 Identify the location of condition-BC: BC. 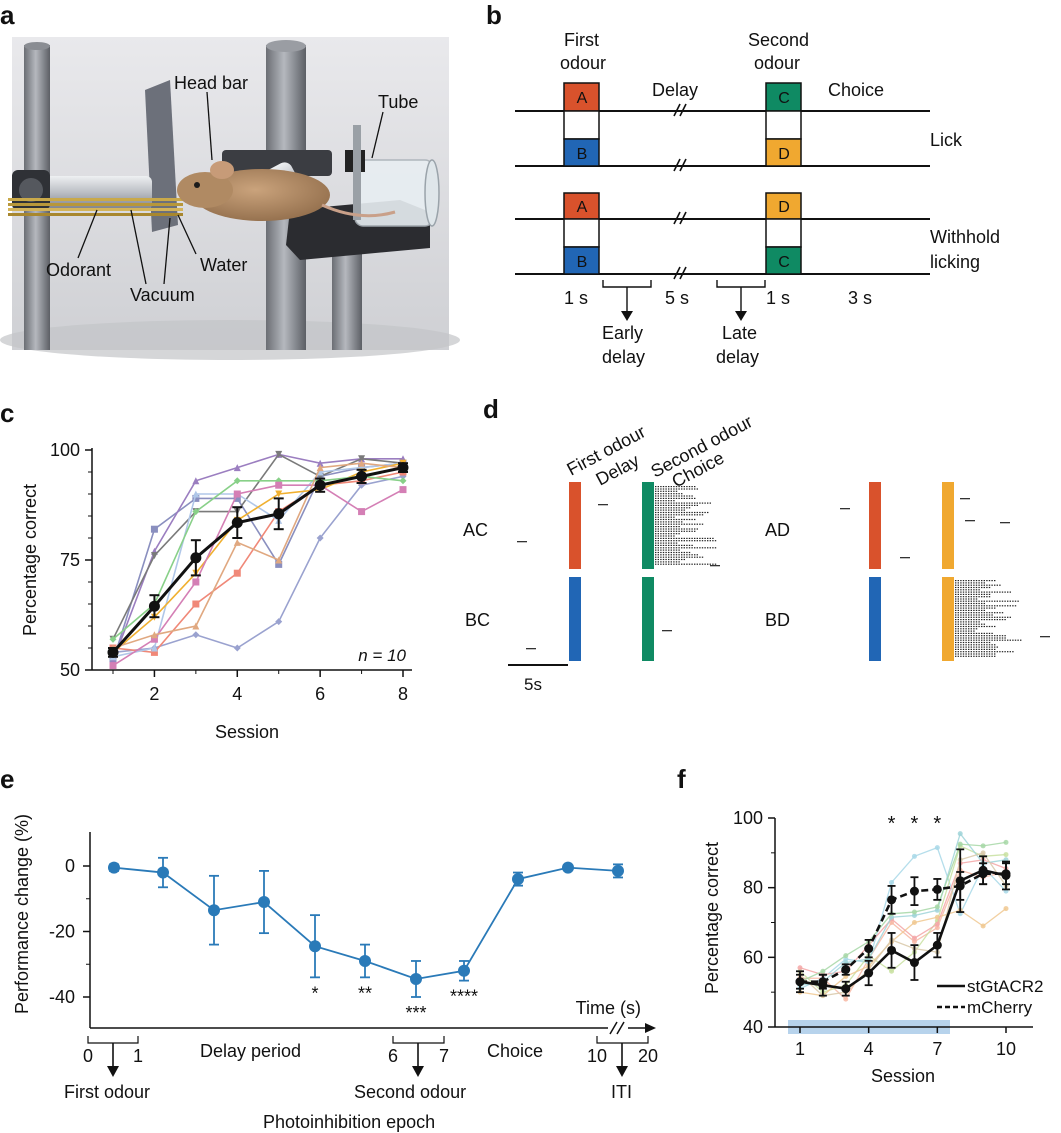
(477, 620).